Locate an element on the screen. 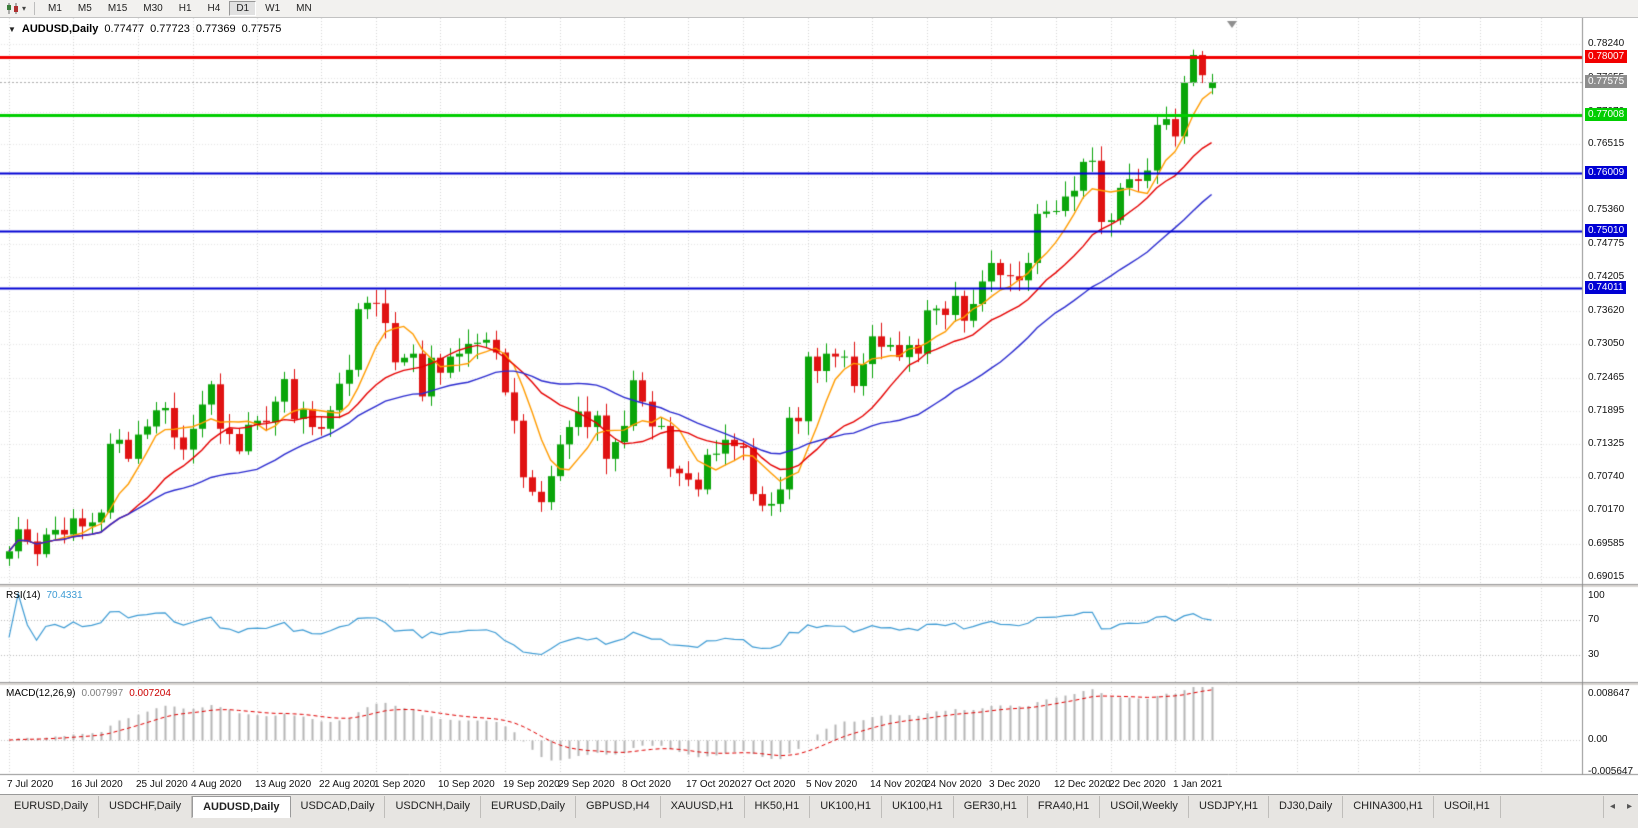  timeframe-button-M15: M15 is located at coordinates (117, 8).